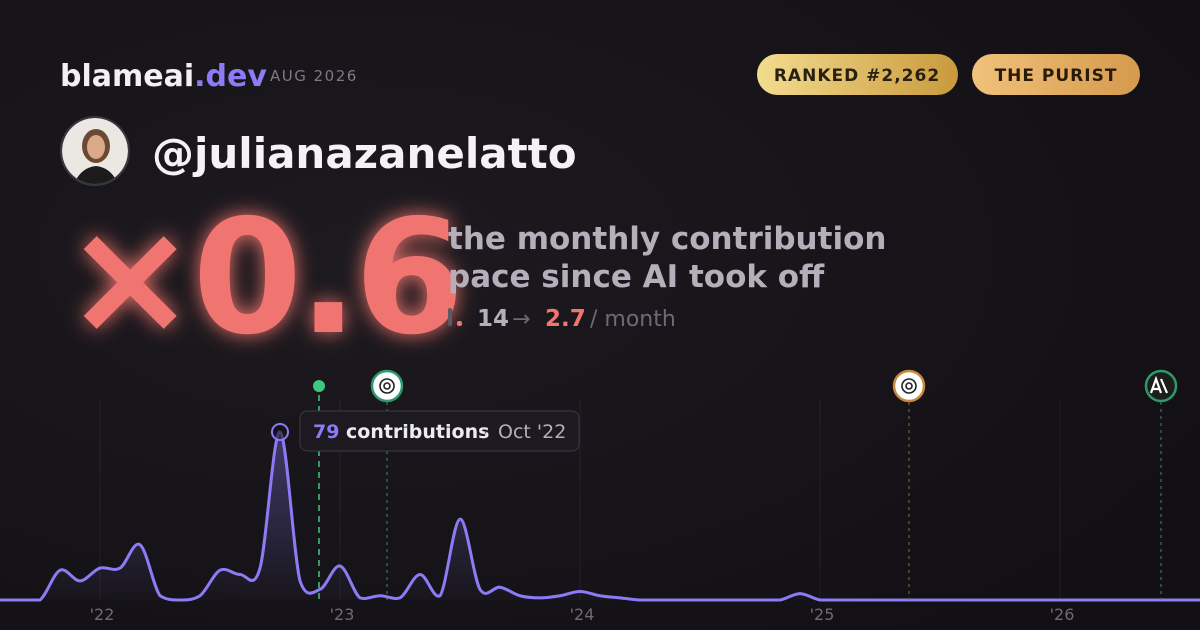  Describe the element at coordinates (822, 614) in the screenshot. I see `x-tick-label: '25` at that location.